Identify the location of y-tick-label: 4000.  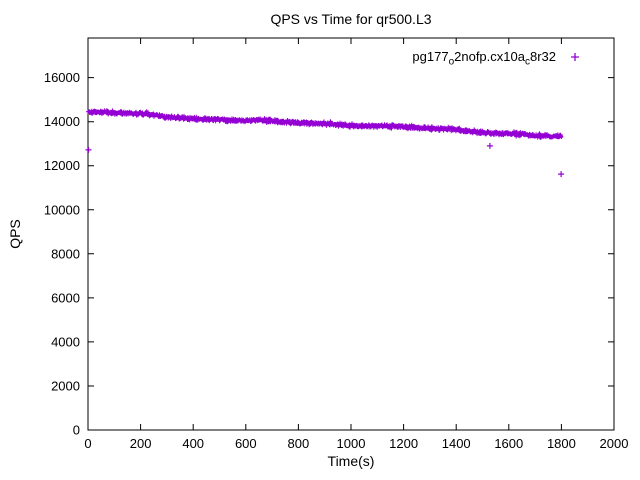
(65, 341).